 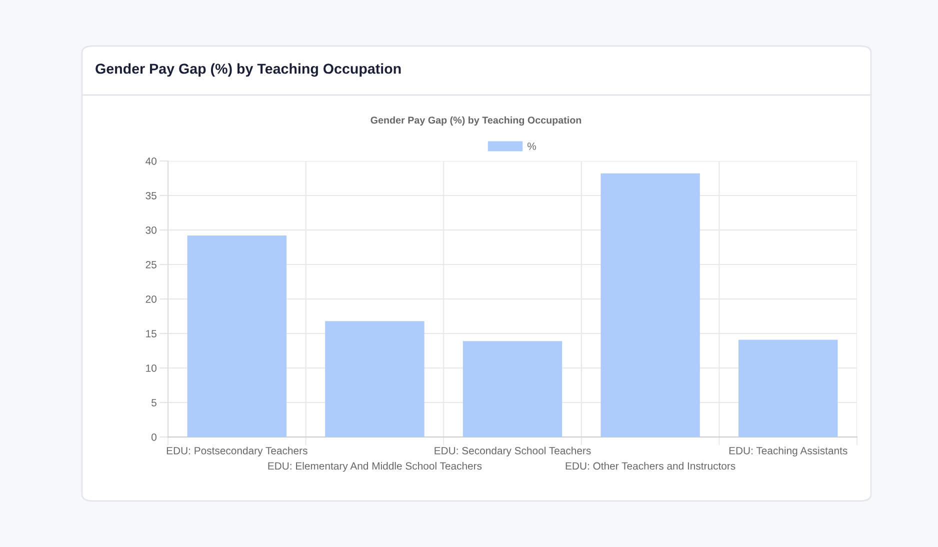 What do you see at coordinates (476, 121) in the screenshot?
I see `chart-subtitle: Gender Pay Gap (%) by Teaching Occupation` at bounding box center [476, 121].